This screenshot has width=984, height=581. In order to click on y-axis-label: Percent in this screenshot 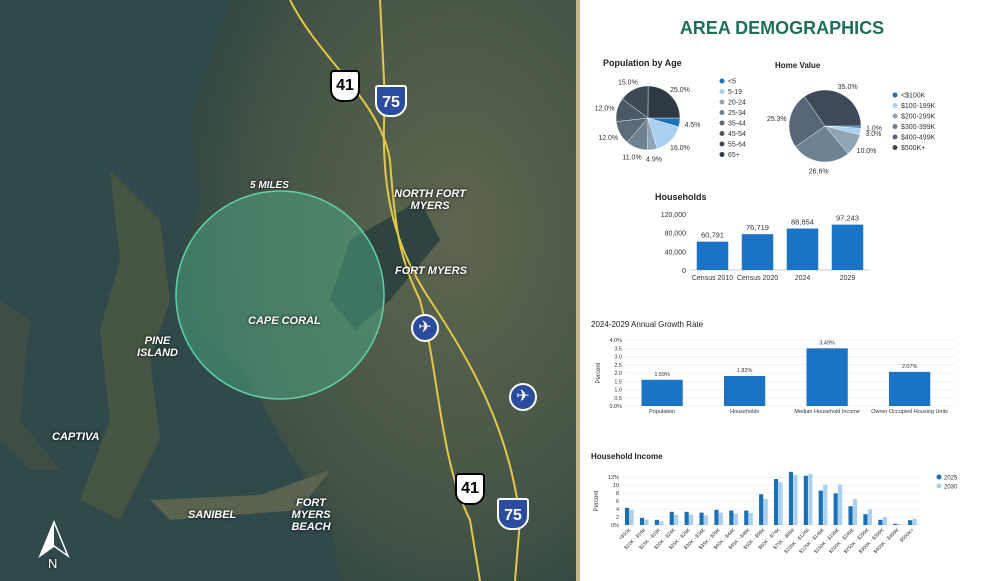, I will do `click(599, 372)`.